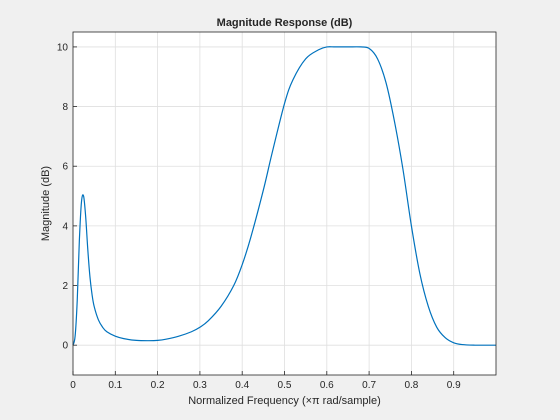 The width and height of the screenshot is (560, 420). Describe the element at coordinates (73, 385) in the screenshot. I see `x-tick-label: 0` at that location.